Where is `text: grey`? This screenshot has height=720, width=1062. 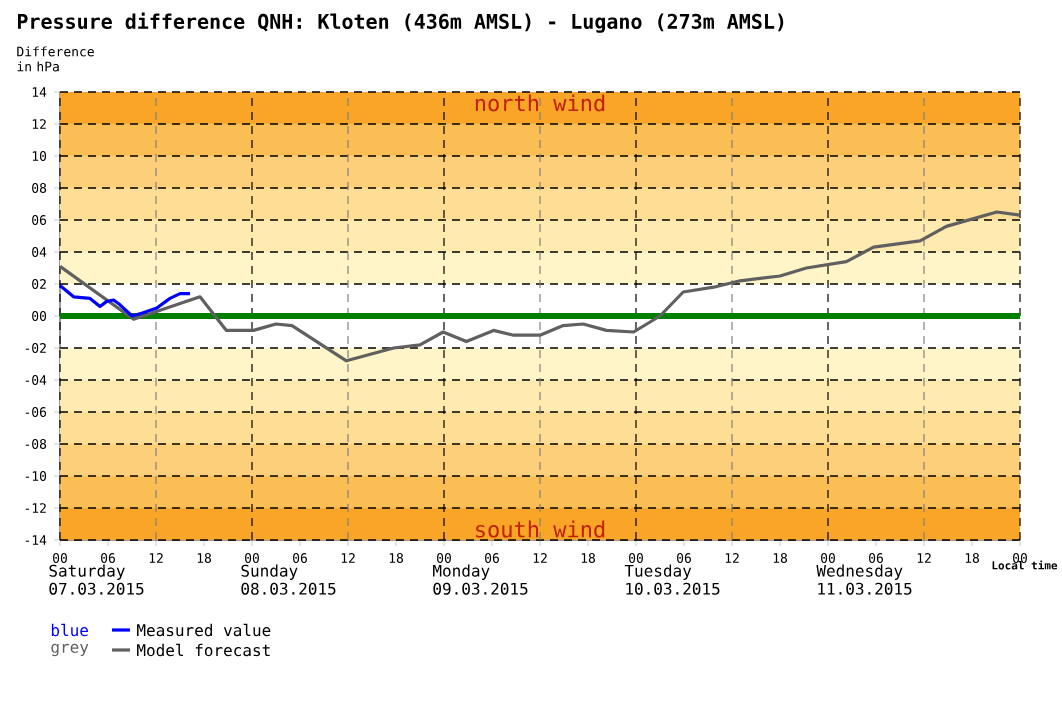 text: grey is located at coordinates (70, 650).